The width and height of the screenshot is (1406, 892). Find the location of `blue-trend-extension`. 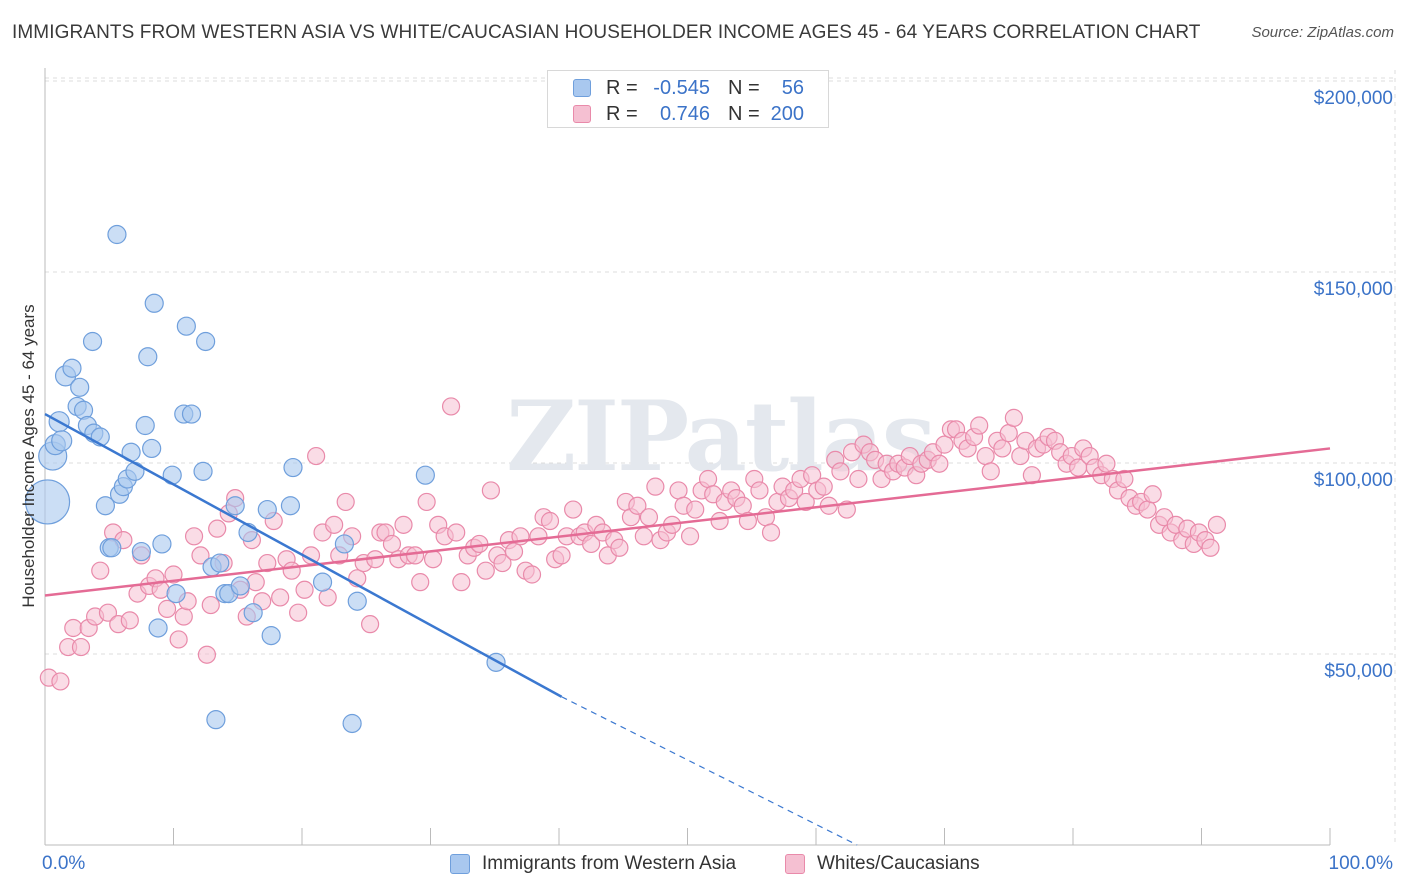

blue-trend-extension is located at coordinates (709, 771).